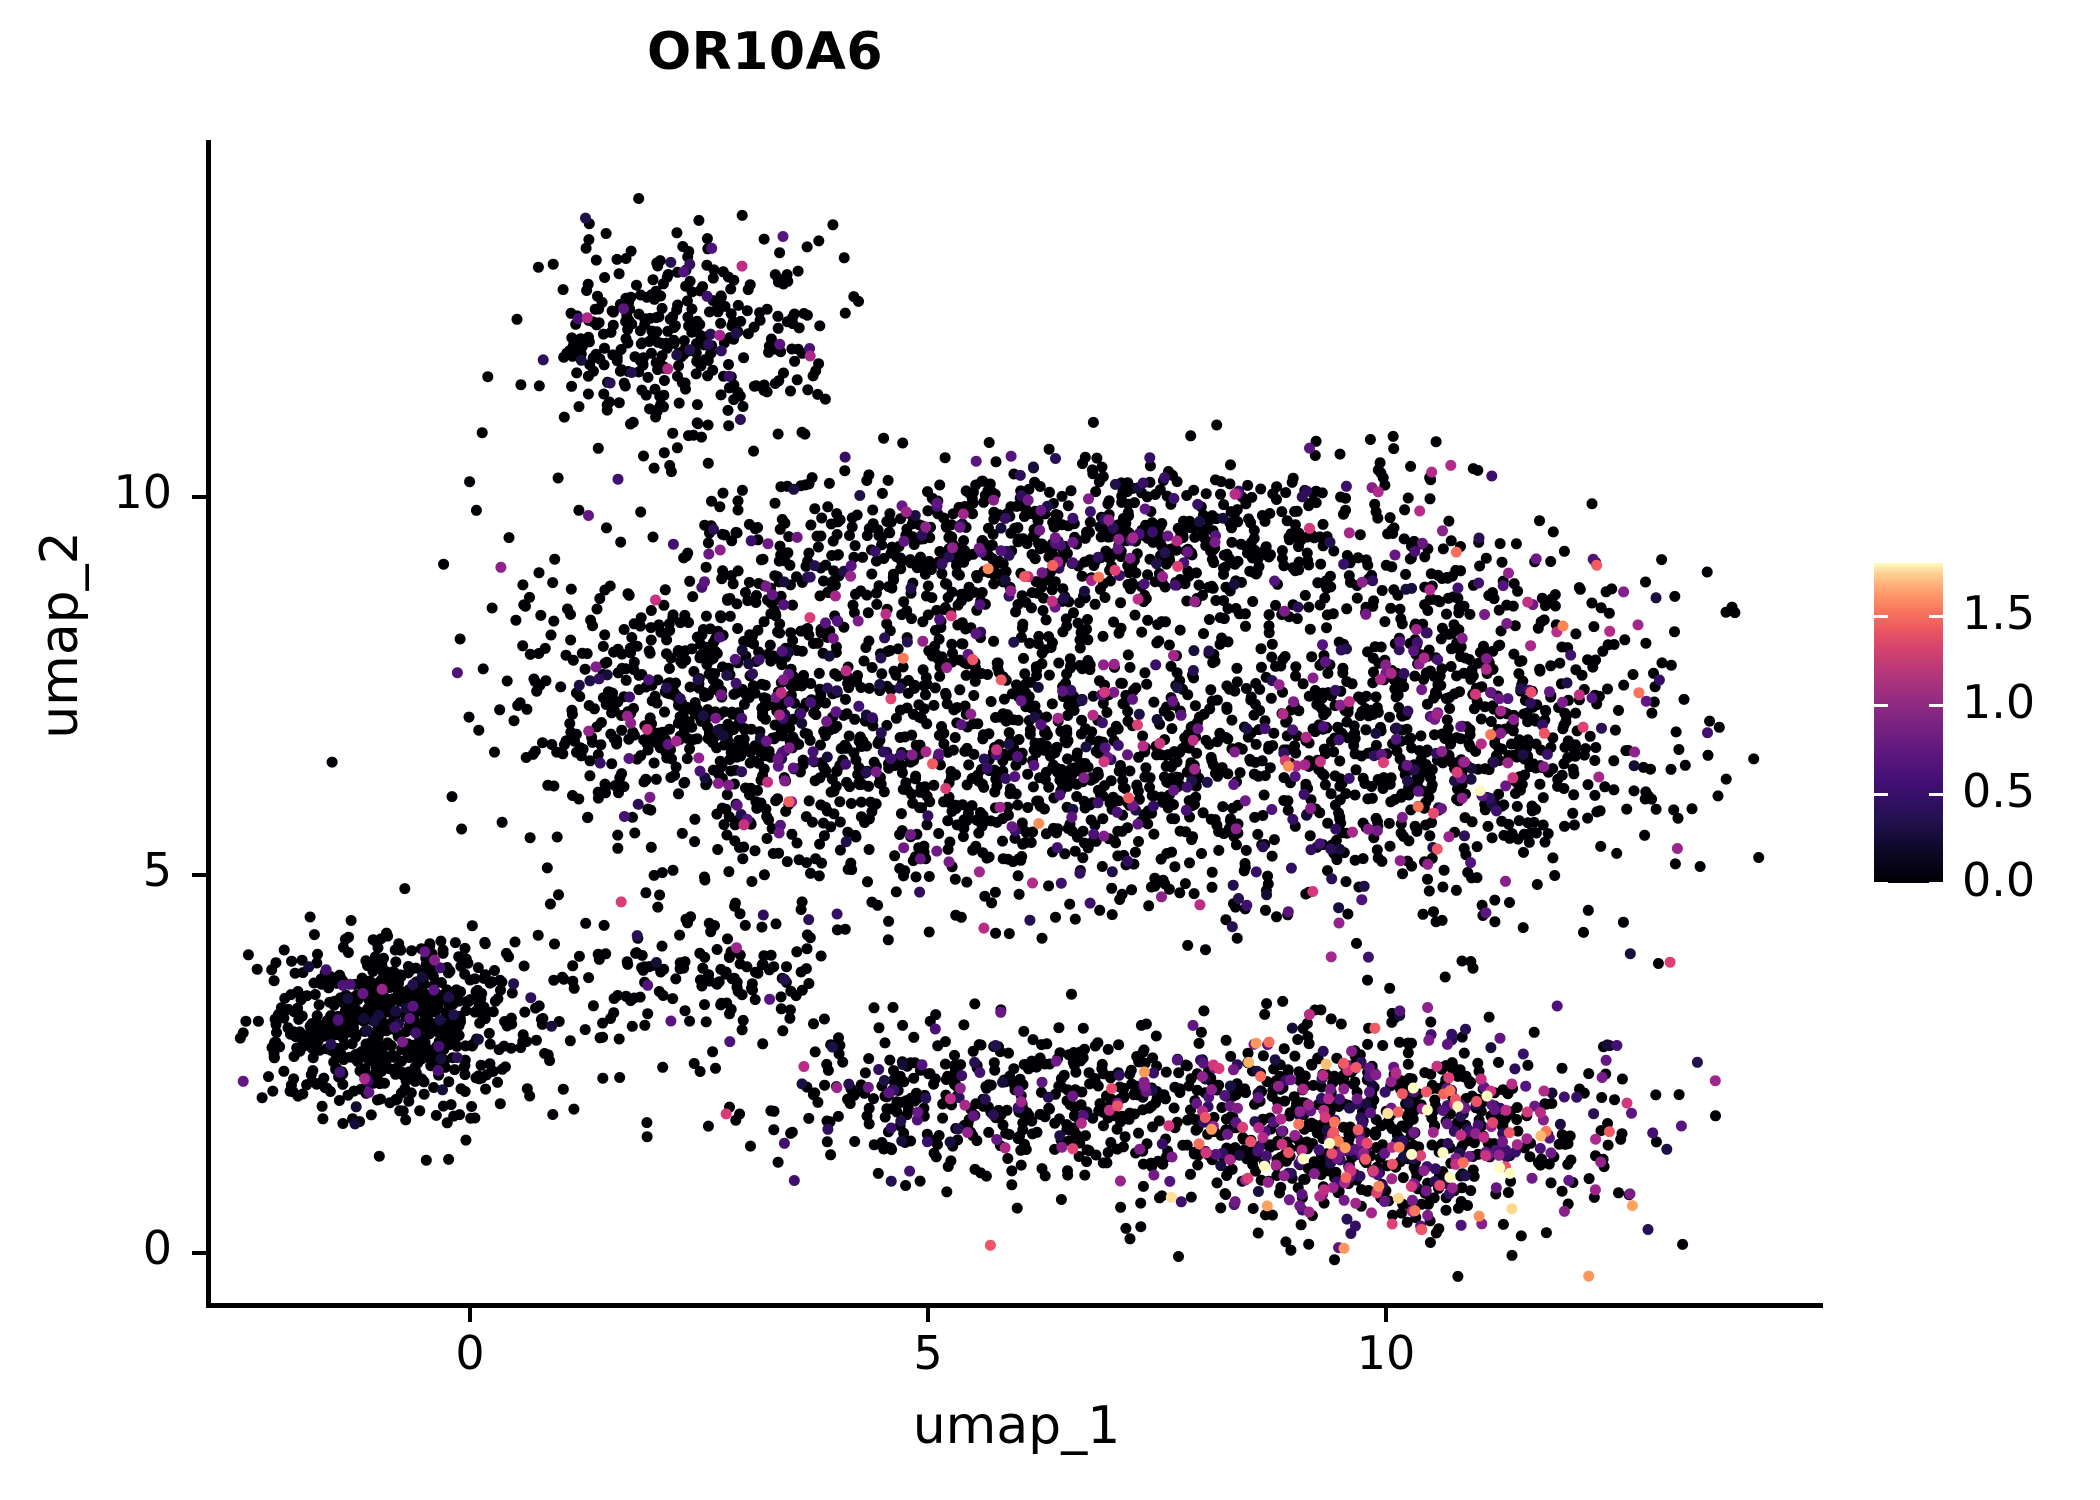 This screenshot has width=2100, height=1500. I want to click on colorbar-tick-label: 0.0, so click(1999, 880).